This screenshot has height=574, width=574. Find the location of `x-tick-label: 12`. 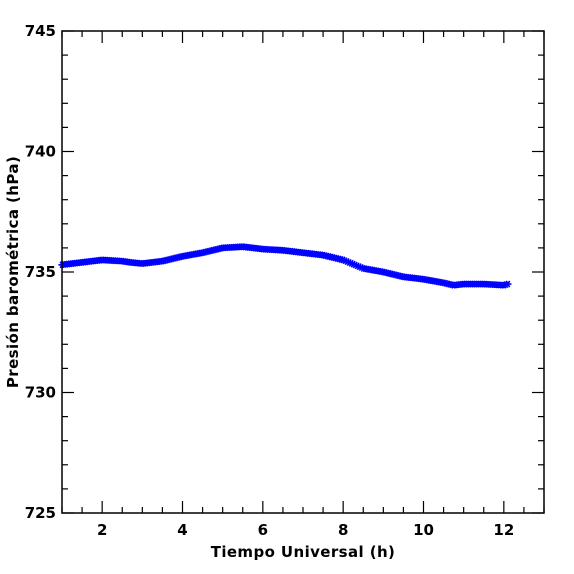

x-tick-label: 12 is located at coordinates (503, 530).